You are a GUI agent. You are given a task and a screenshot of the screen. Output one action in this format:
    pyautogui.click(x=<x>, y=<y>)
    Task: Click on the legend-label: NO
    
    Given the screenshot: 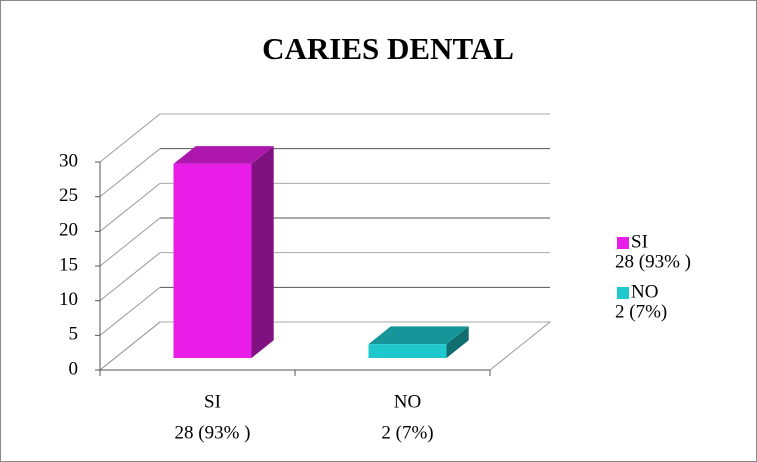 What is the action you would take?
    pyautogui.click(x=644, y=291)
    